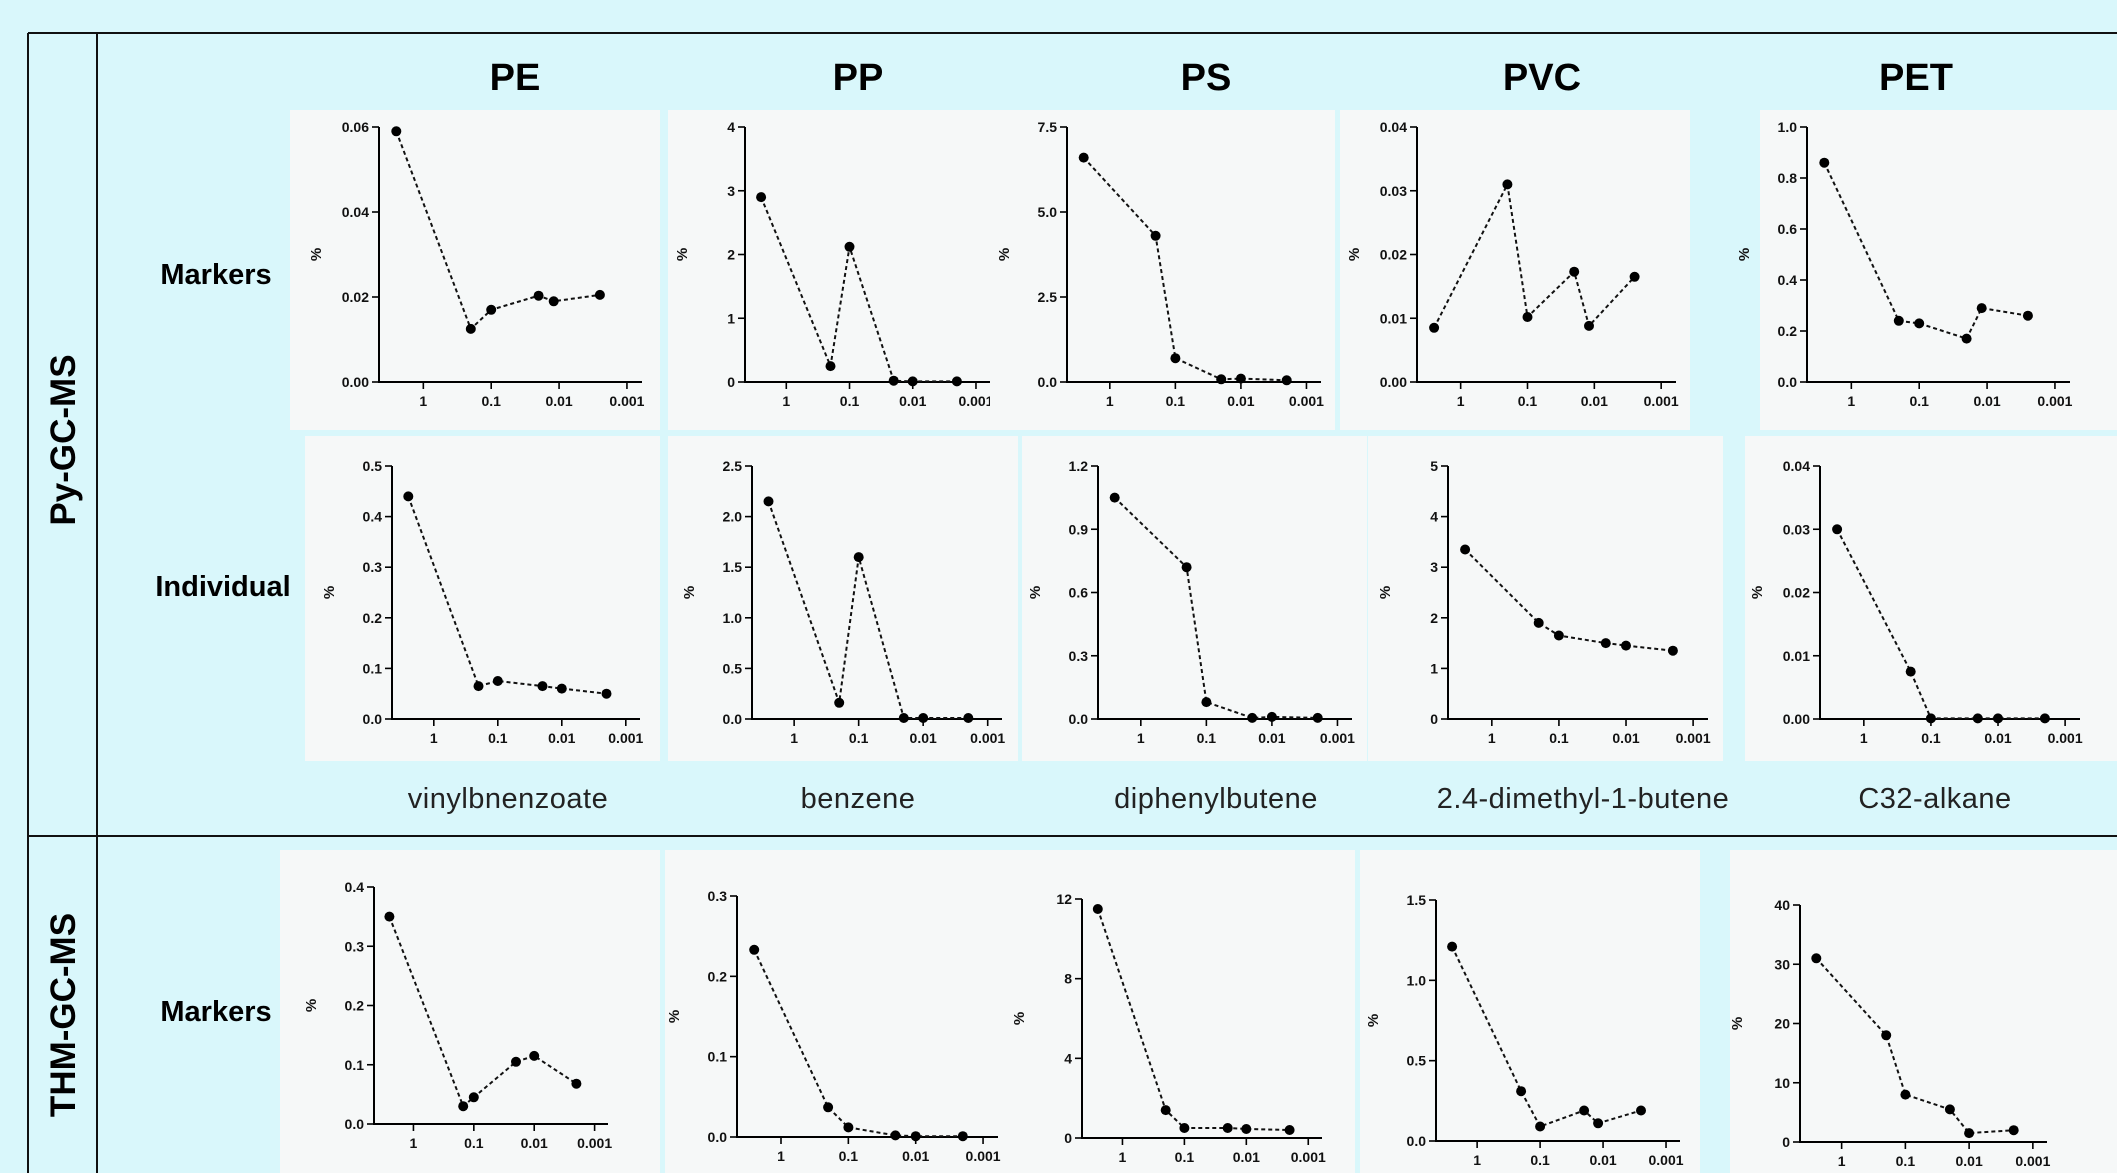  I want to click on chart-panel-3: 0.0 2.5 5.0 7.5 1 0.1 0.01 0.001%, so click(1162, 270).